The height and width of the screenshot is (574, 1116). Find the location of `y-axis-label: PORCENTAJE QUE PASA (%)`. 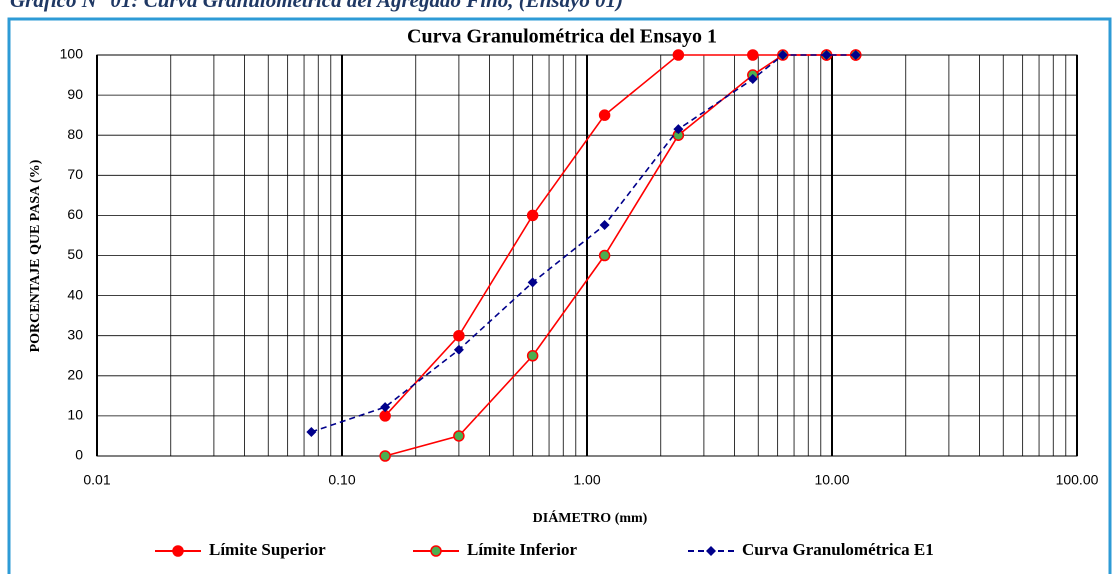

y-axis-label: PORCENTAJE QUE PASA (%) is located at coordinates (35, 255).